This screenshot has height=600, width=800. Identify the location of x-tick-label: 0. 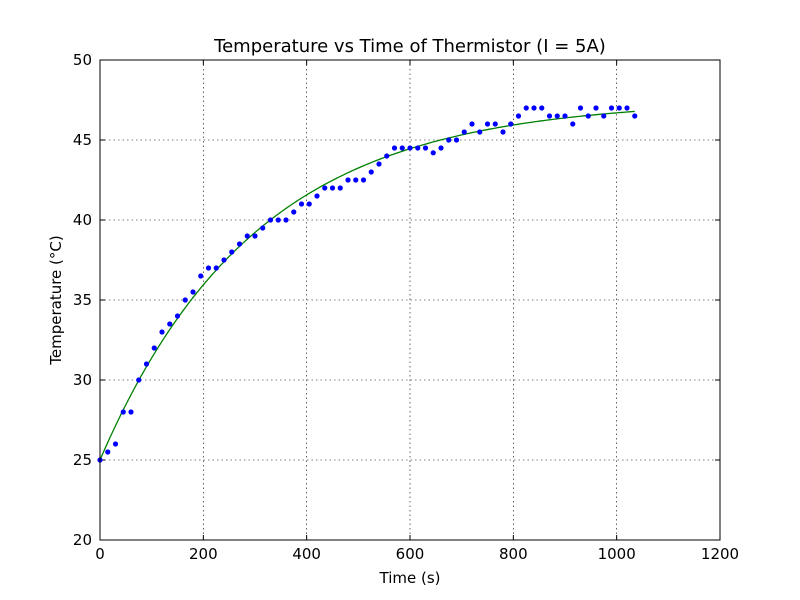
(100, 554).